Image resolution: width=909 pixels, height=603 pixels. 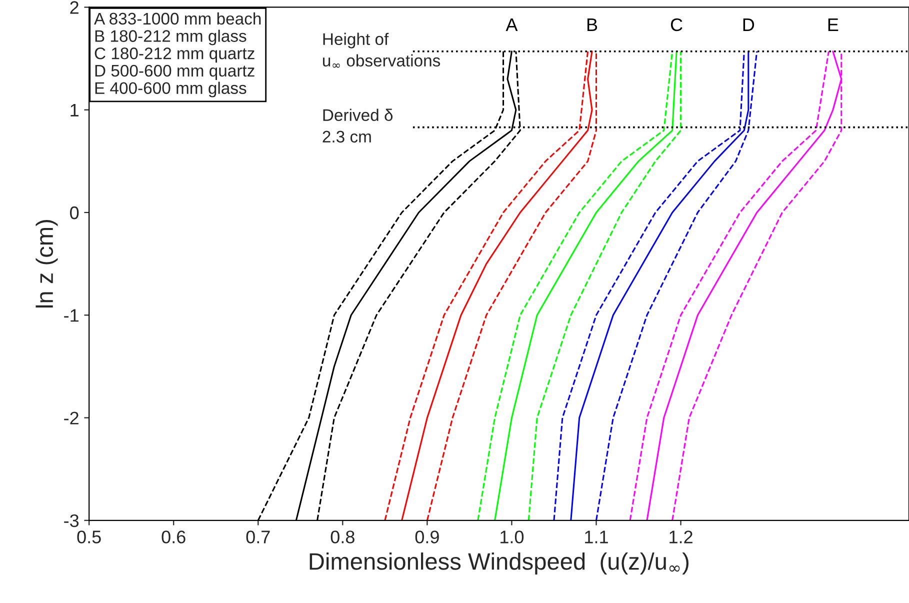 What do you see at coordinates (512, 537) in the screenshot?
I see `x-tick-label: 1.0` at bounding box center [512, 537].